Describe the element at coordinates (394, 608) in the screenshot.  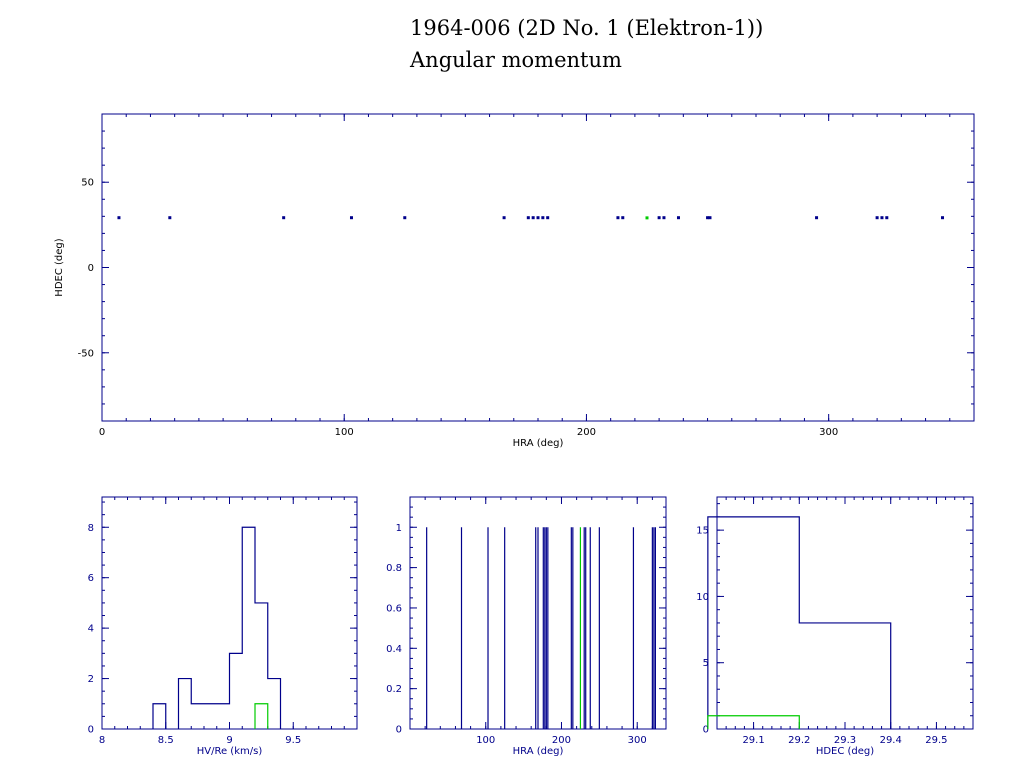
I see `y-tick-label: 0.6` at that location.